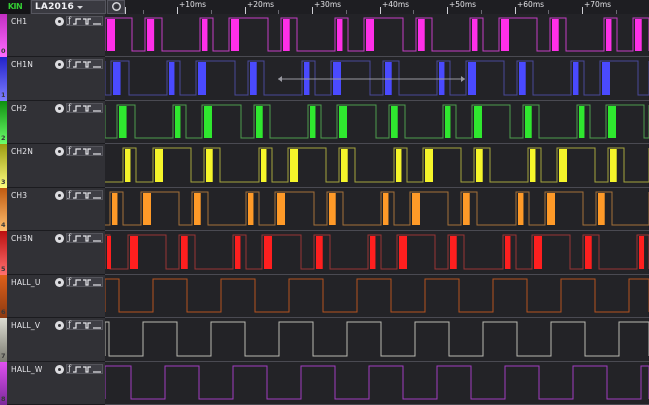 The image size is (649, 405). What do you see at coordinates (56, 166) in the screenshot?
I see `channel-label-cell: CH2N ƒ` at bounding box center [56, 166].